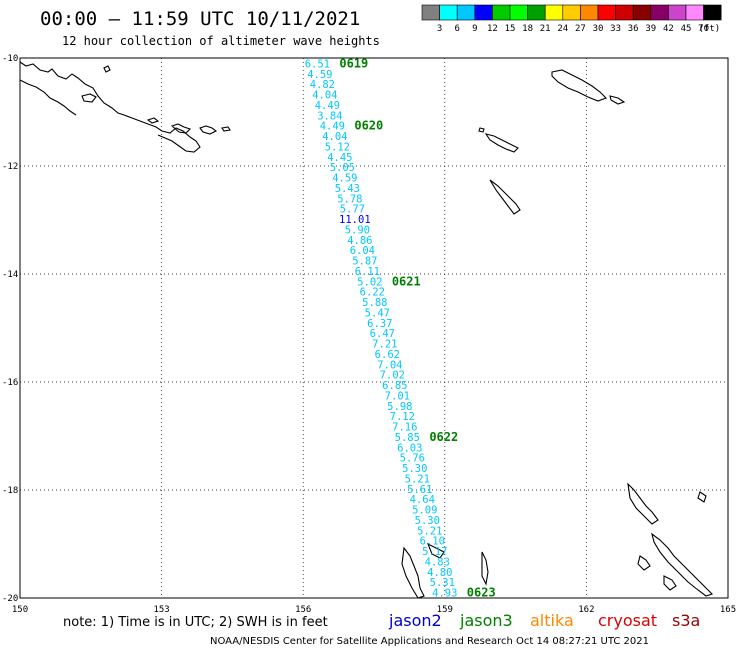 The width and height of the screenshot is (740, 650). Describe the element at coordinates (367, 272) in the screenshot. I see `swh-value: 6.11` at that location.